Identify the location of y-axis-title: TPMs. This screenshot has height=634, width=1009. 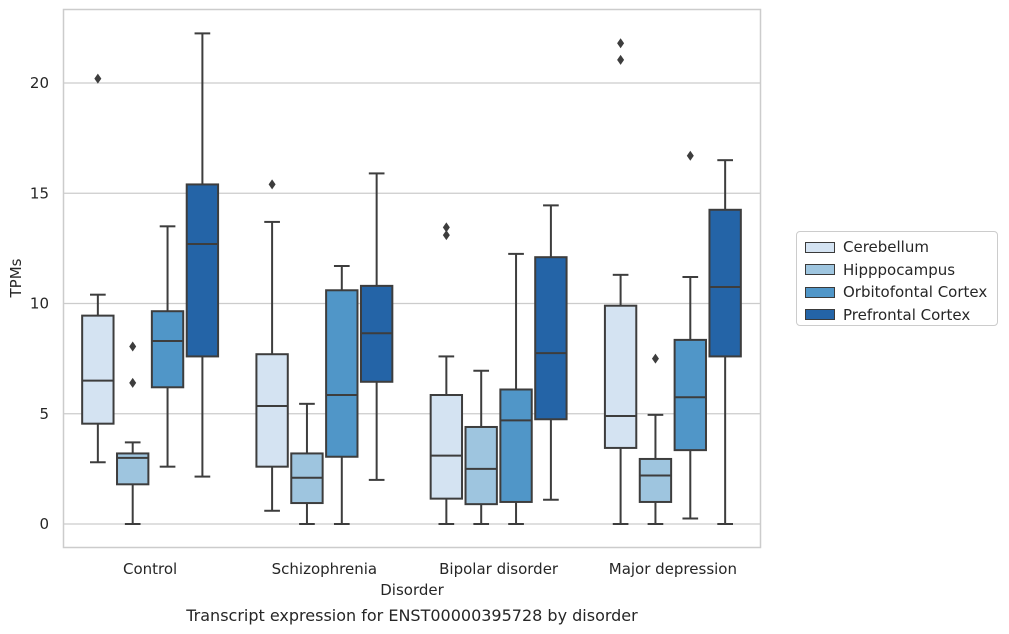
(16, 278).